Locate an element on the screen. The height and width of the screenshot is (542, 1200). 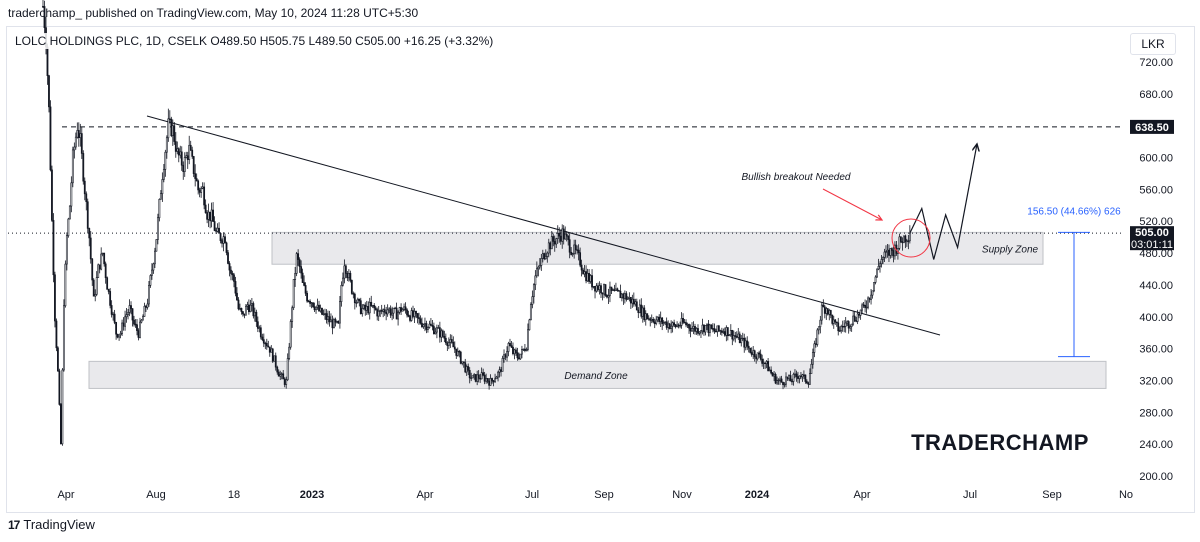
y-tick-label: 520.00 is located at coordinates (1156, 222).